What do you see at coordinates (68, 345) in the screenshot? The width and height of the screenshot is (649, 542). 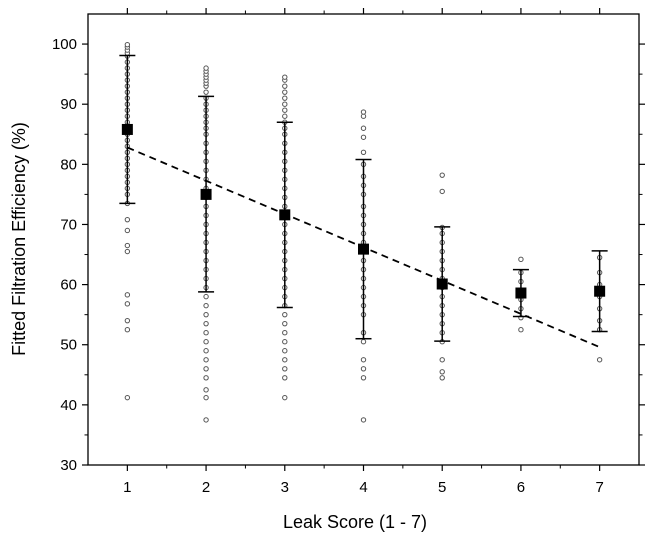 I see `y-tick-label: 50` at bounding box center [68, 345].